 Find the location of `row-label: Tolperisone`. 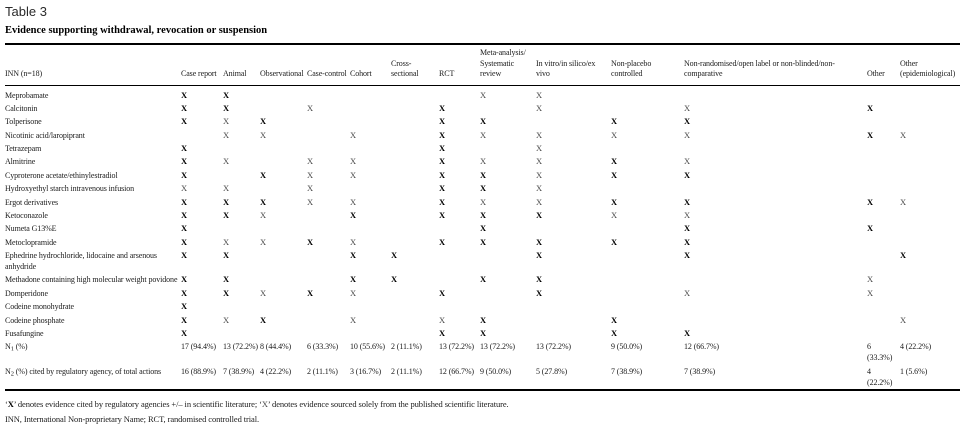

row-label: Tolperisone is located at coordinates (23, 122).